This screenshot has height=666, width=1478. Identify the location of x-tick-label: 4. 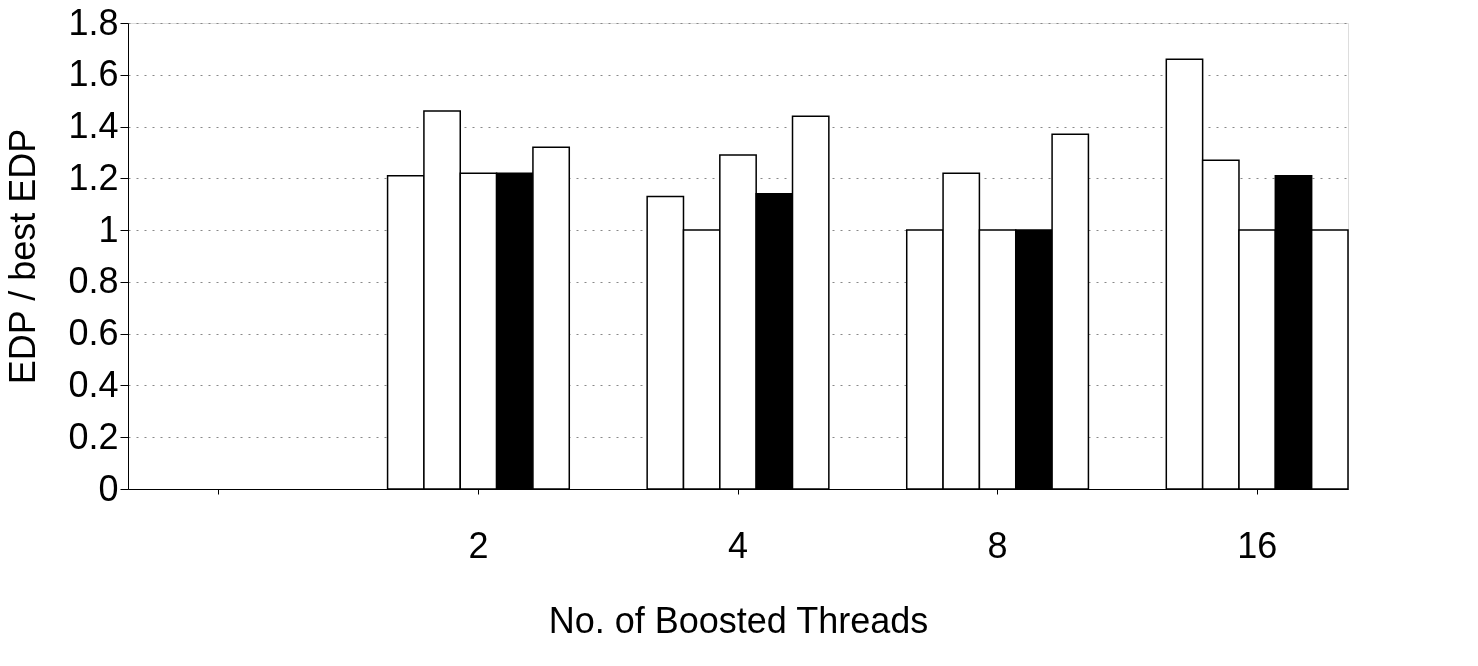
(738, 545).